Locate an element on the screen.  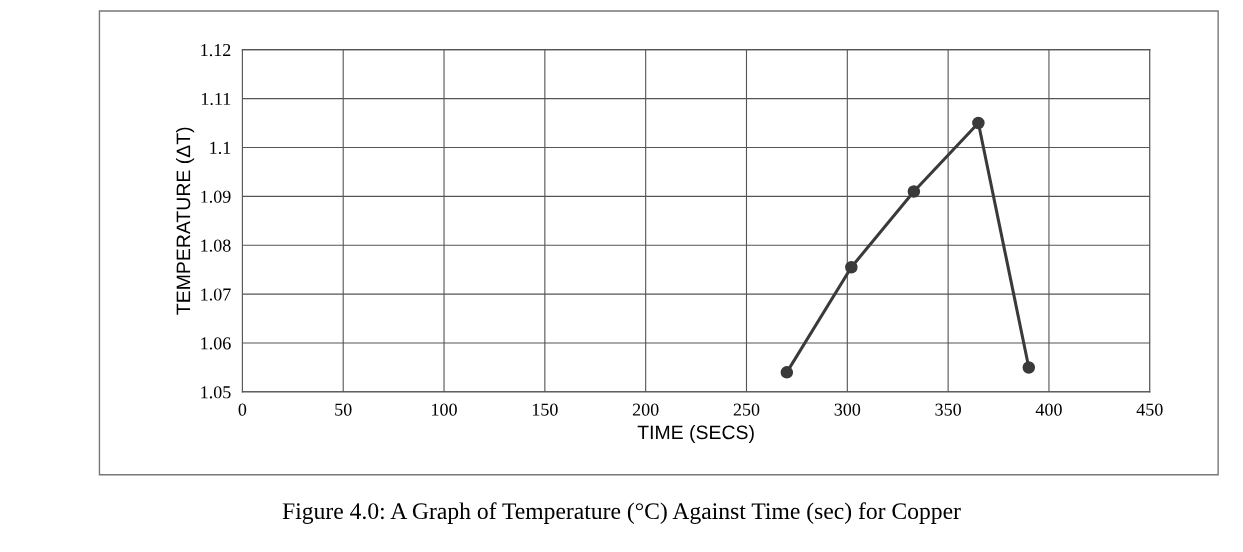
x-axis-title: TIME (SECS) is located at coordinates (695, 434).